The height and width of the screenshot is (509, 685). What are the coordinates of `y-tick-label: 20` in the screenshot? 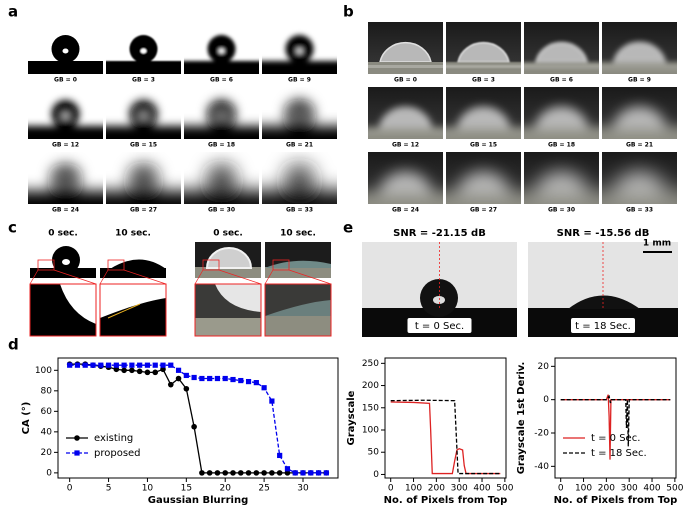 It's located at (47, 453).